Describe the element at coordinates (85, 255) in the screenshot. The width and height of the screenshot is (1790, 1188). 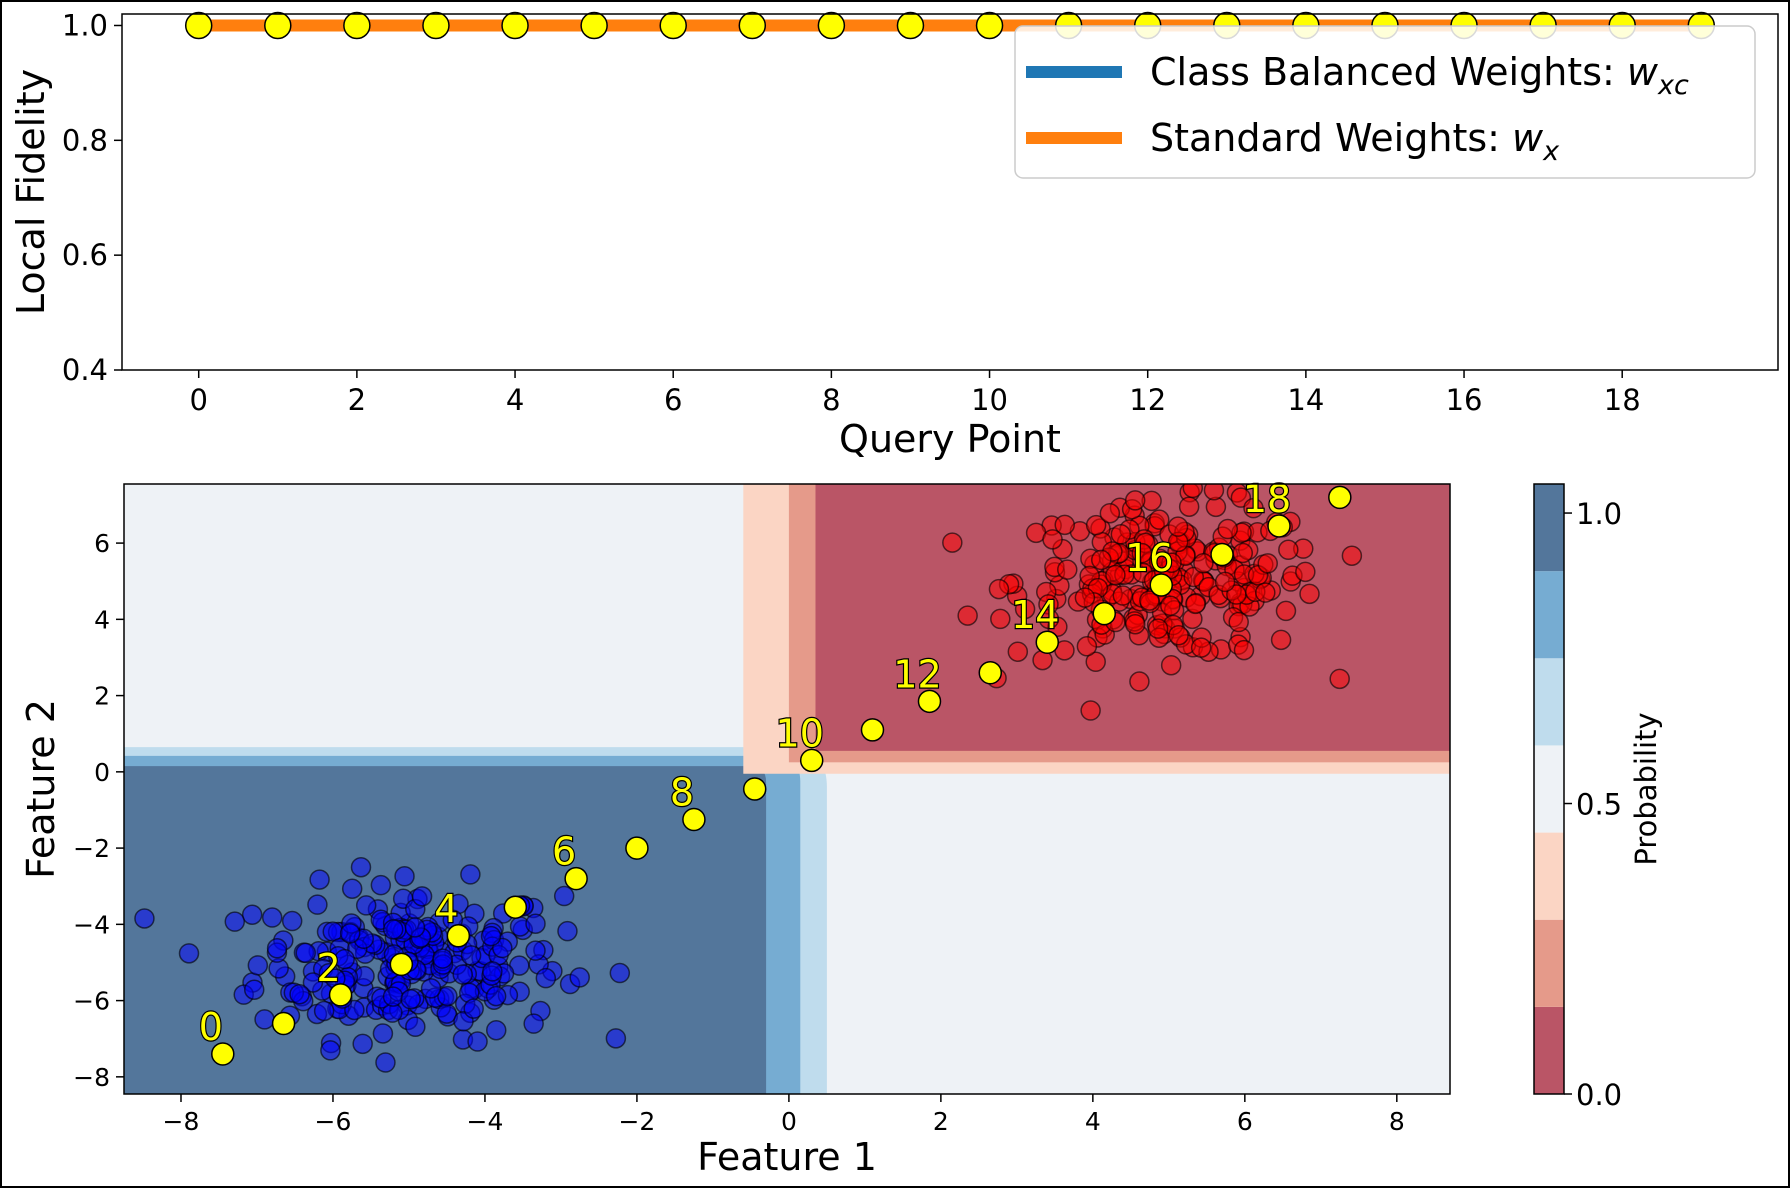
I see `fidelity-ytick-label-1: 0.6` at that location.